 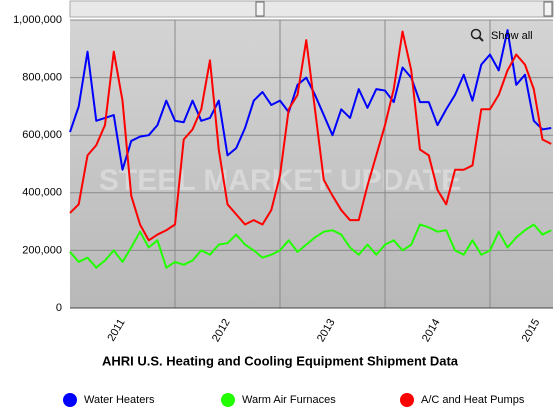 What do you see at coordinates (42, 250) in the screenshot?
I see `y-tick-label: 200,000` at bounding box center [42, 250].